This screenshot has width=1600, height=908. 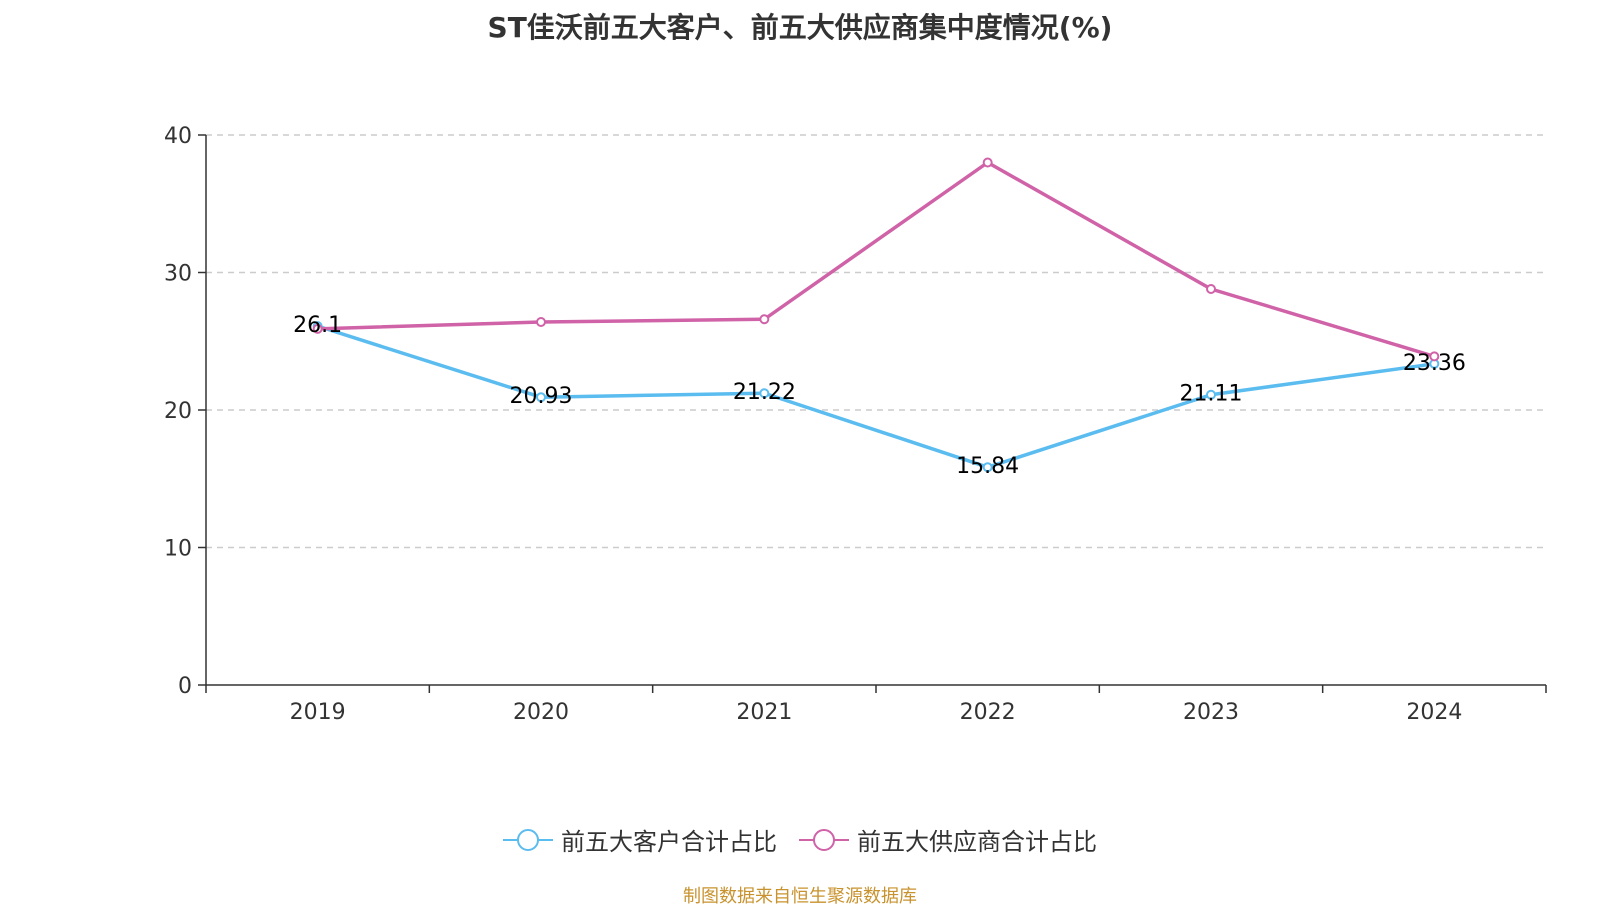 I want to click on y-tick-label: 20, so click(x=178, y=411).